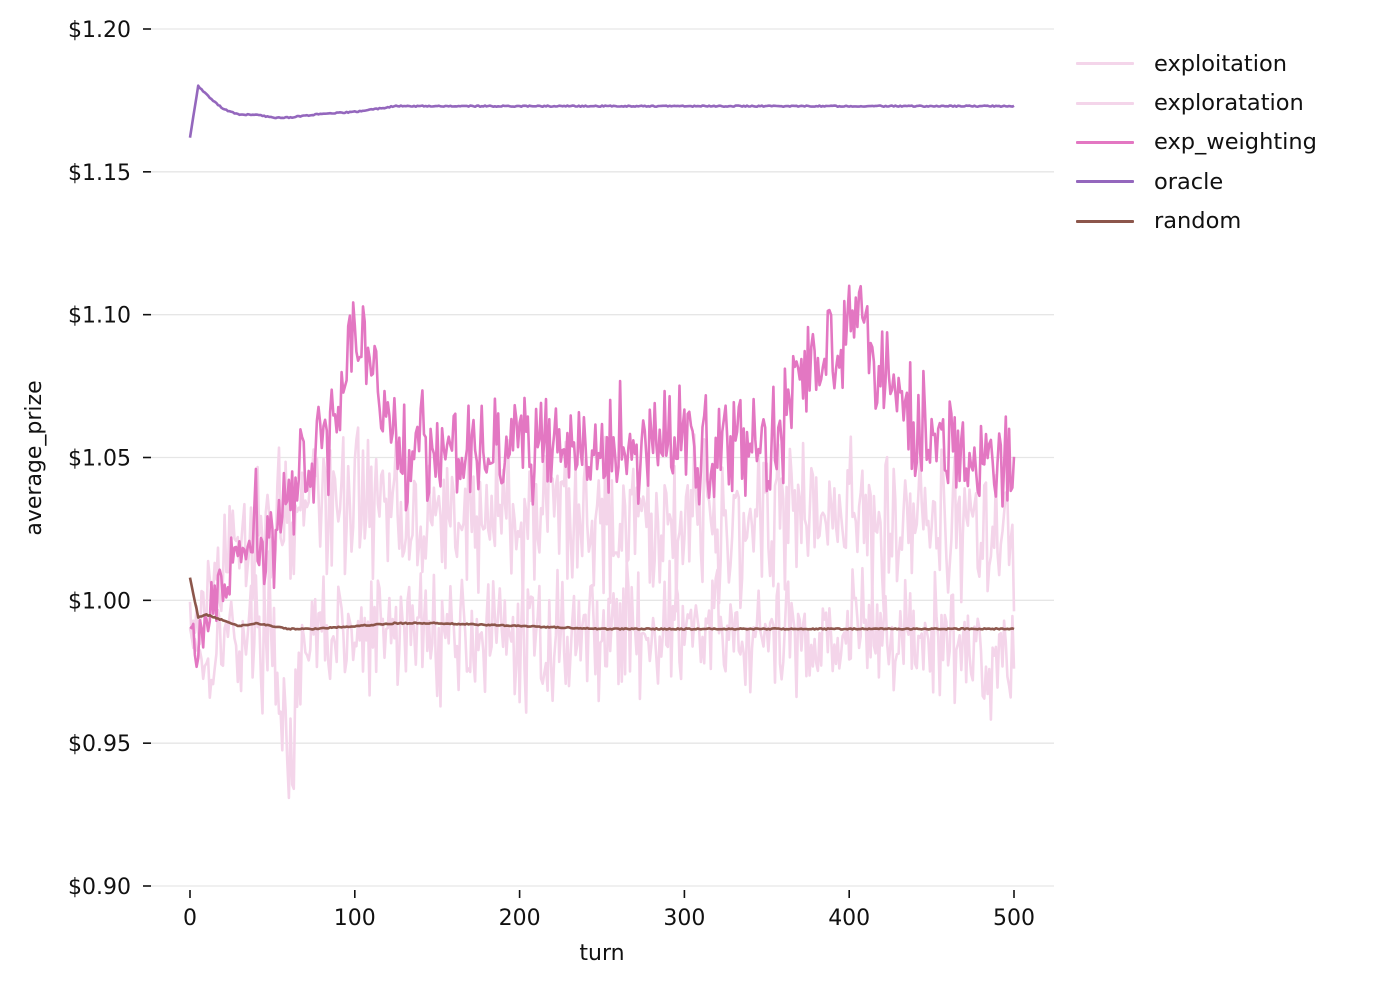 This screenshot has width=1375, height=987. Describe the element at coordinates (601, 604) in the screenshot. I see `series-line-random` at that location.